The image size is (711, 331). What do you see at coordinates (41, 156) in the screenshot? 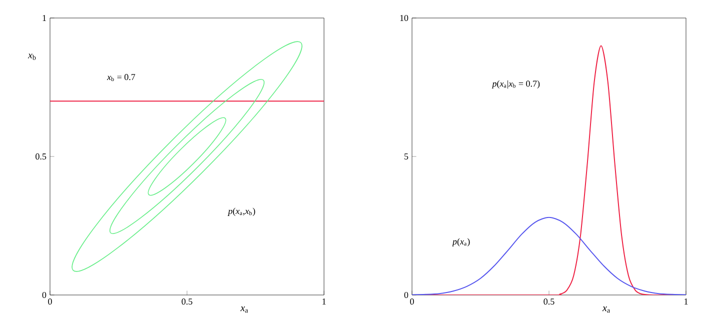
I see `y-tick-label: 0.5` at bounding box center [41, 156].